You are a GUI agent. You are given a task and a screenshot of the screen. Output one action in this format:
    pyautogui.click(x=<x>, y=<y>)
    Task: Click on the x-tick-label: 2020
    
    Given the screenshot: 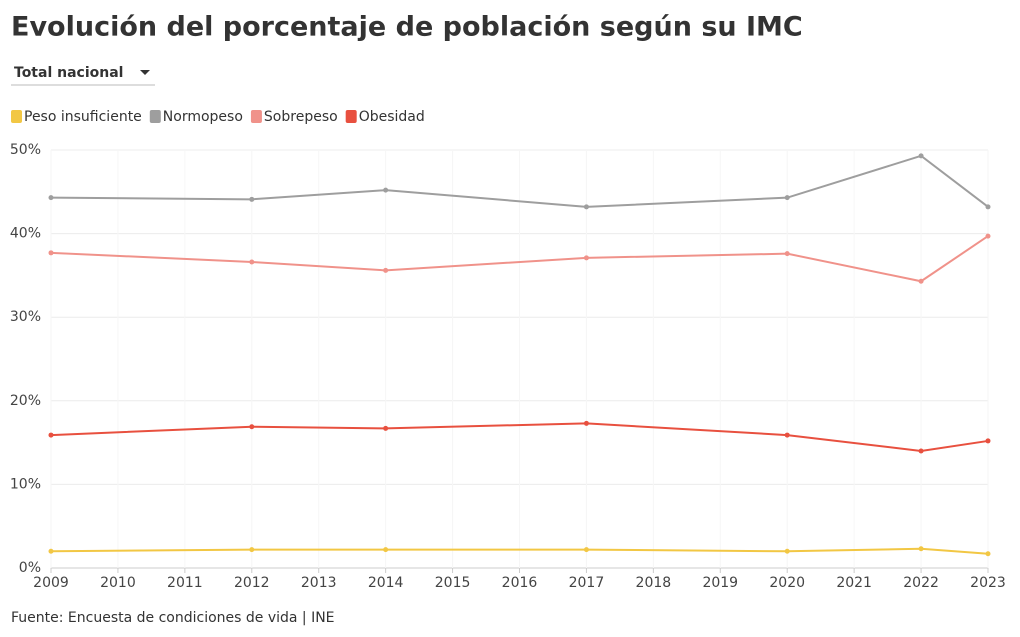 What is the action you would take?
    pyautogui.click(x=787, y=583)
    